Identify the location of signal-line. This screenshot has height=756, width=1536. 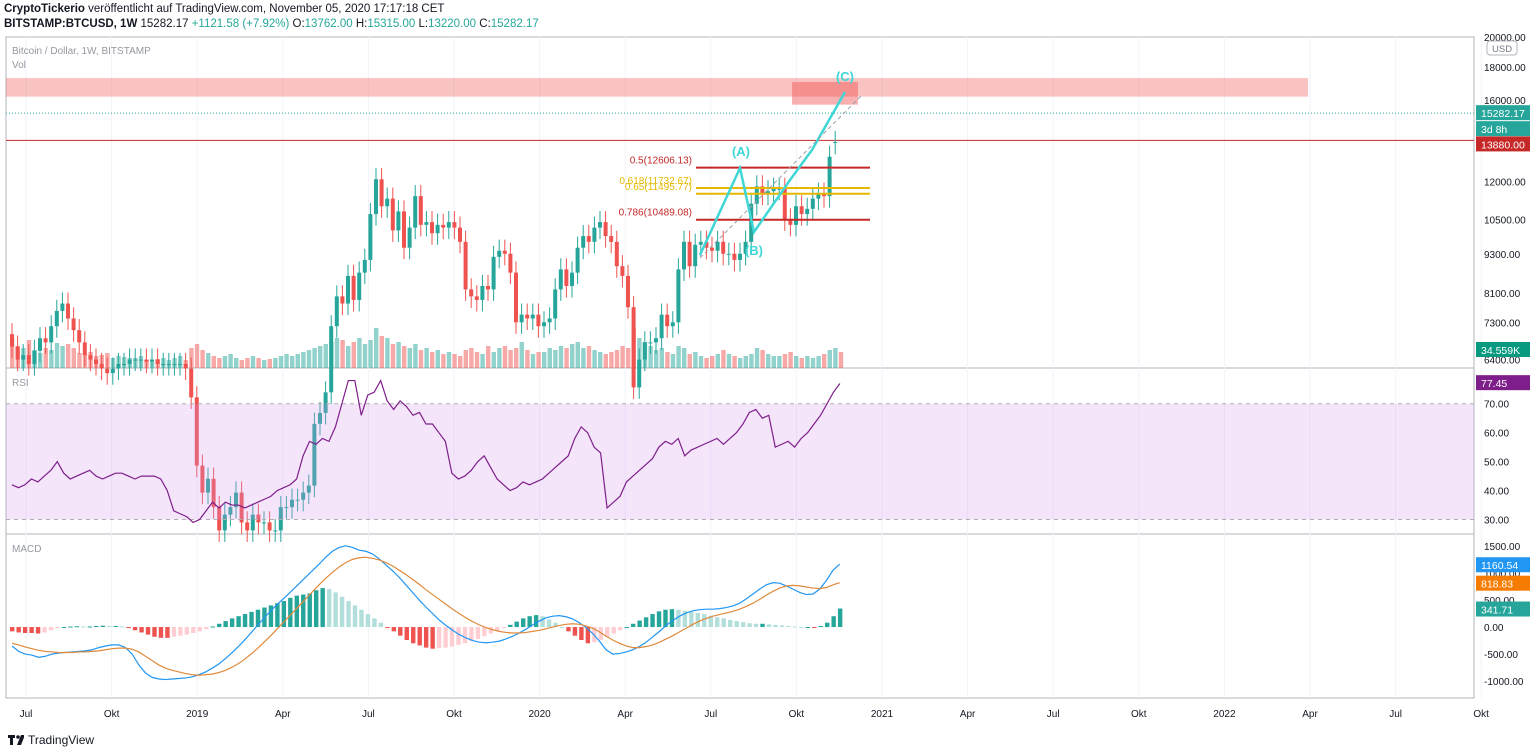
(425, 616).